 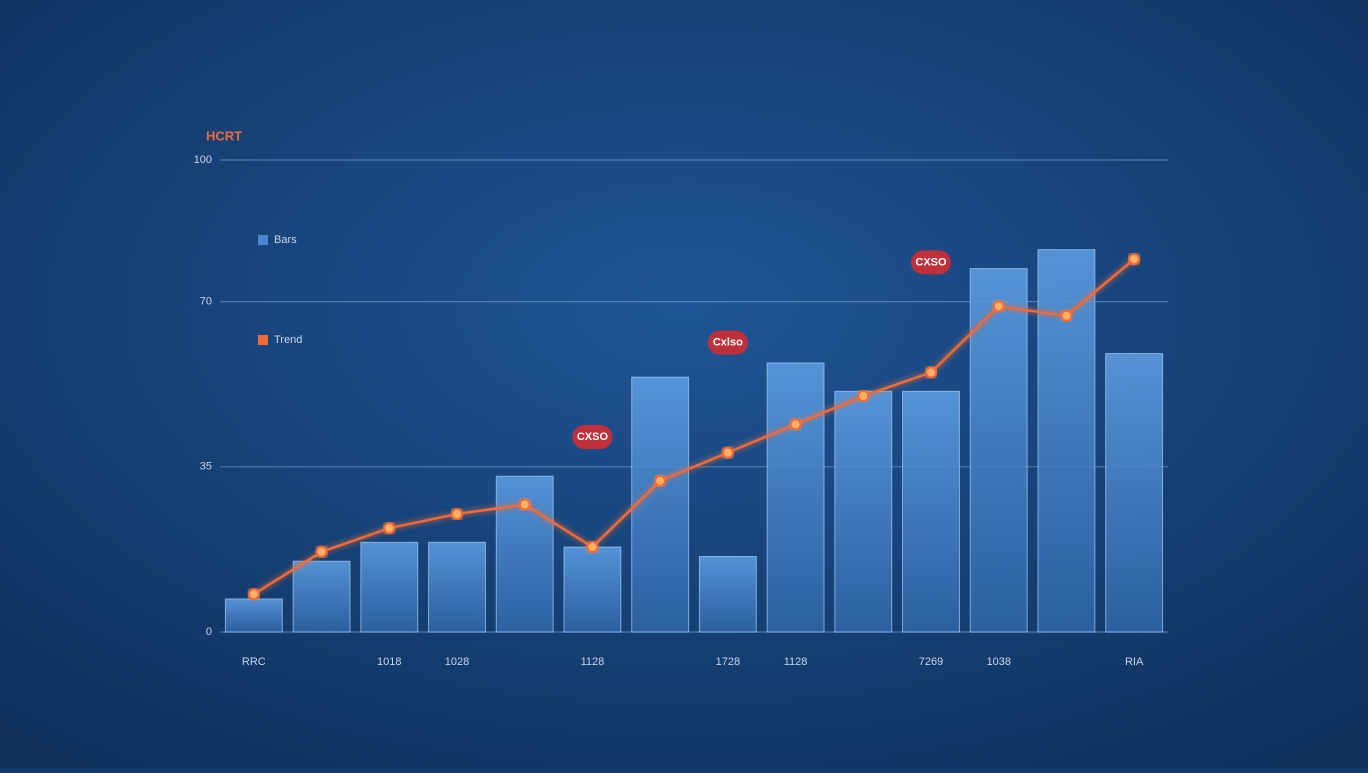 What do you see at coordinates (728, 662) in the screenshot?
I see `x-tick-label: 1728` at bounding box center [728, 662].